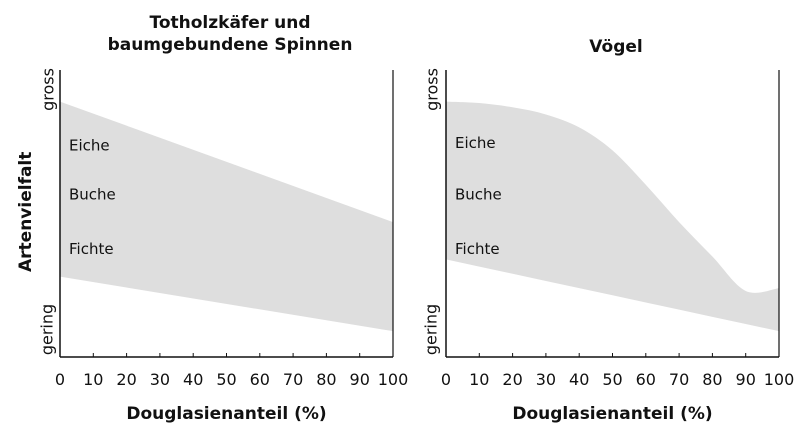 This screenshot has width=807, height=443. I want to click on chart-1-x-tick-label-10: 10, so click(93, 379).